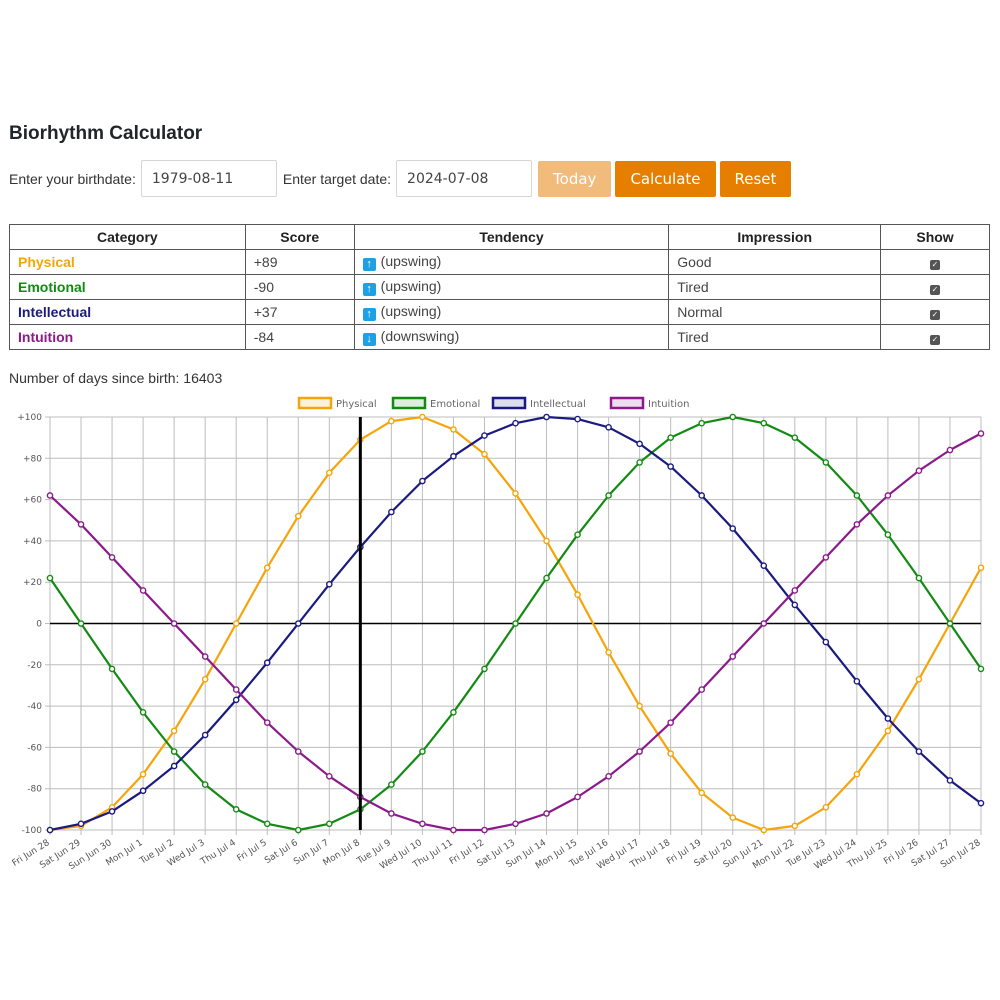  I want to click on target-date-input, so click(464, 178).